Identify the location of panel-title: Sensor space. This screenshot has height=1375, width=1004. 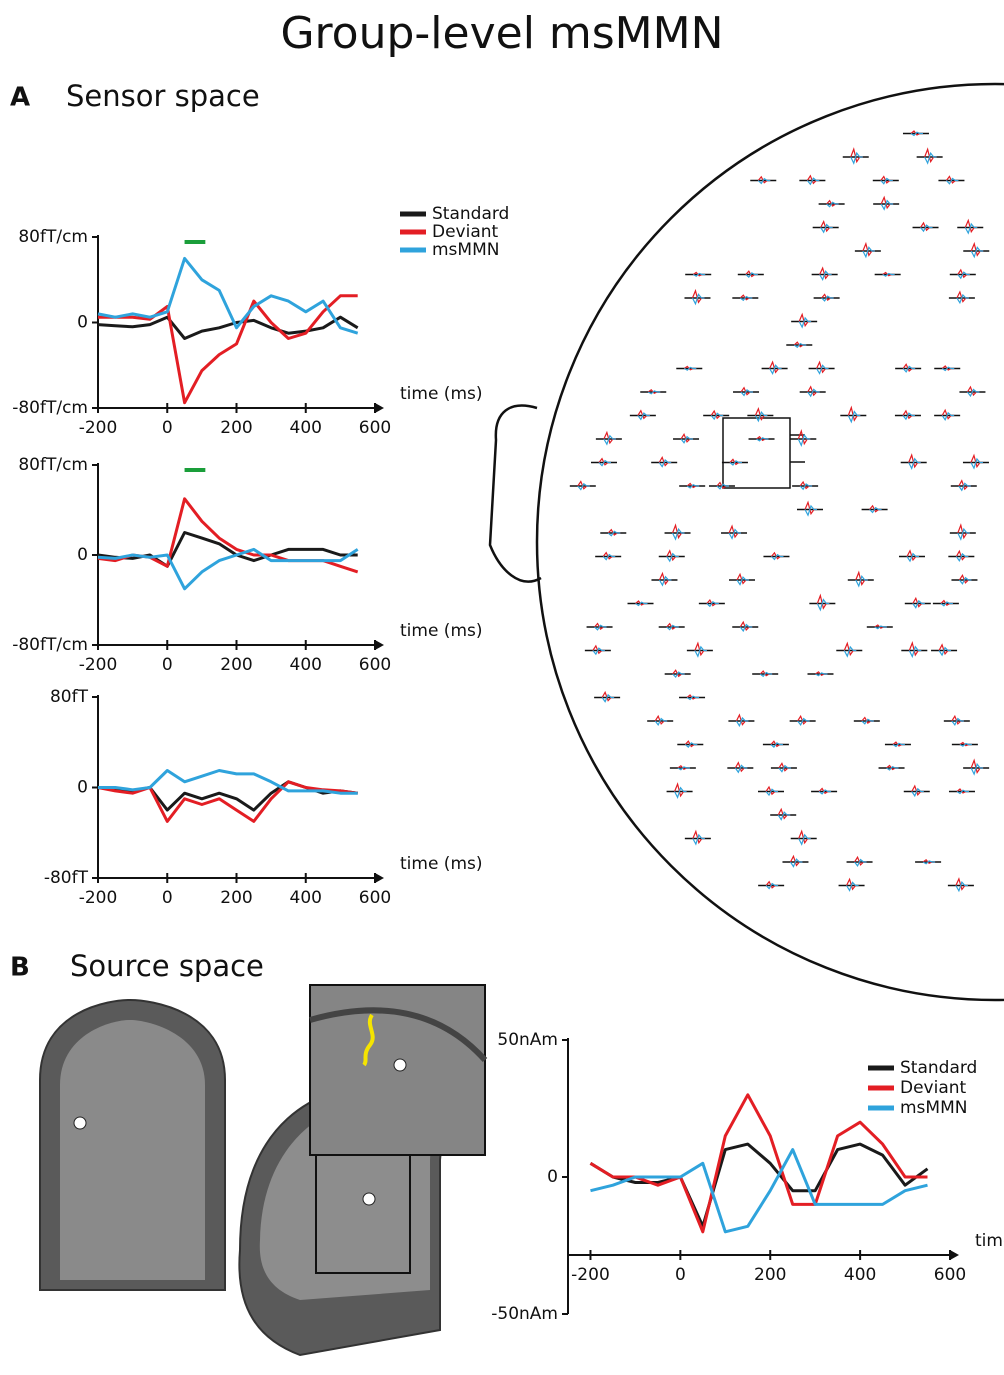
(163, 96).